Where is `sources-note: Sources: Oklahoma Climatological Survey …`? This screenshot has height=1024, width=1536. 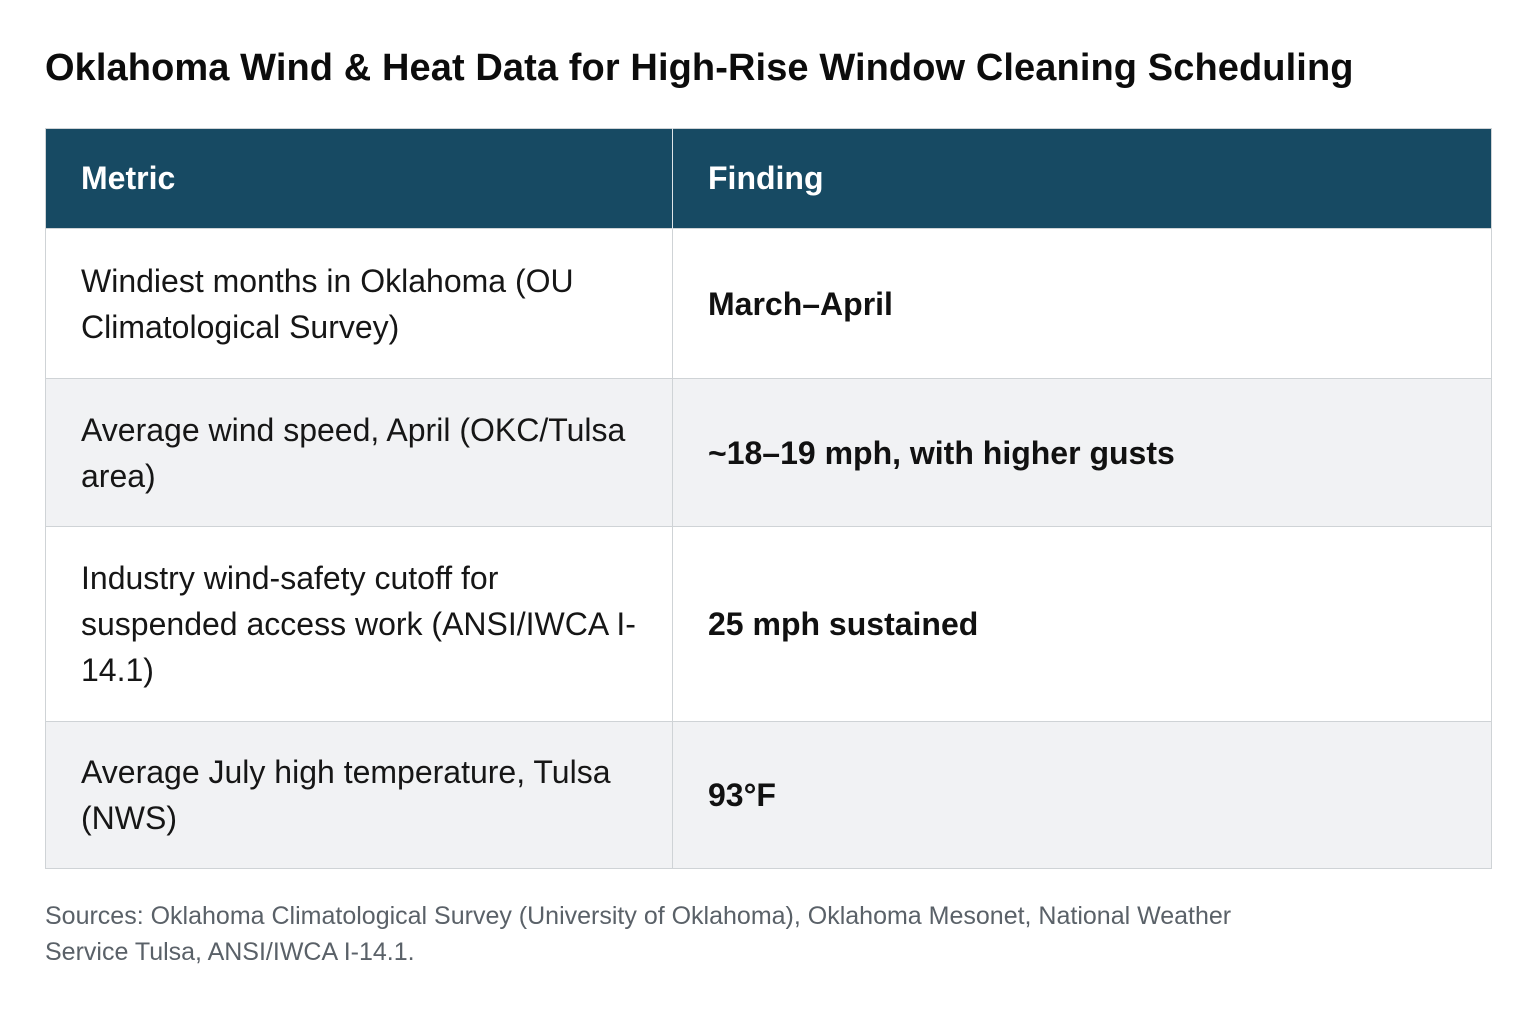
sources-note: Sources: Oklahoma Climatological Survey … is located at coordinates (638, 934).